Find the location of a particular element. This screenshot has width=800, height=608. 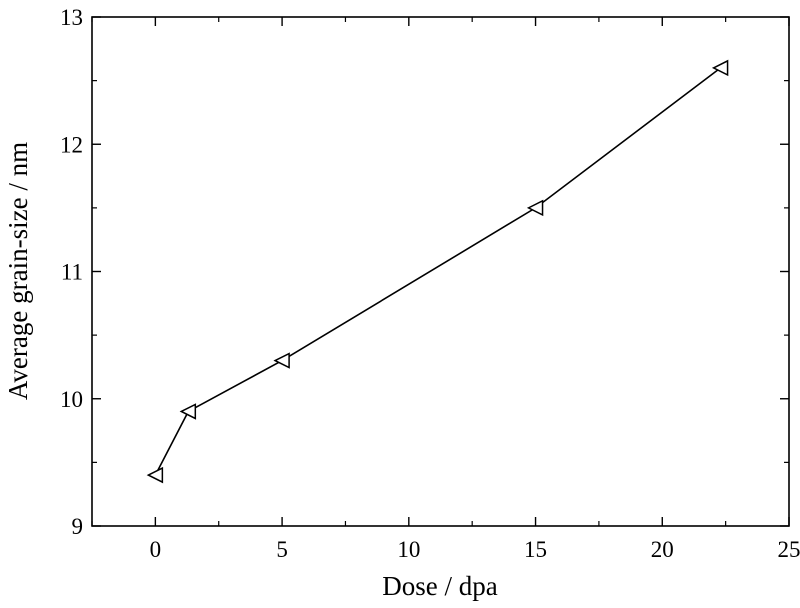

x-tick-label: 5 is located at coordinates (282, 549).